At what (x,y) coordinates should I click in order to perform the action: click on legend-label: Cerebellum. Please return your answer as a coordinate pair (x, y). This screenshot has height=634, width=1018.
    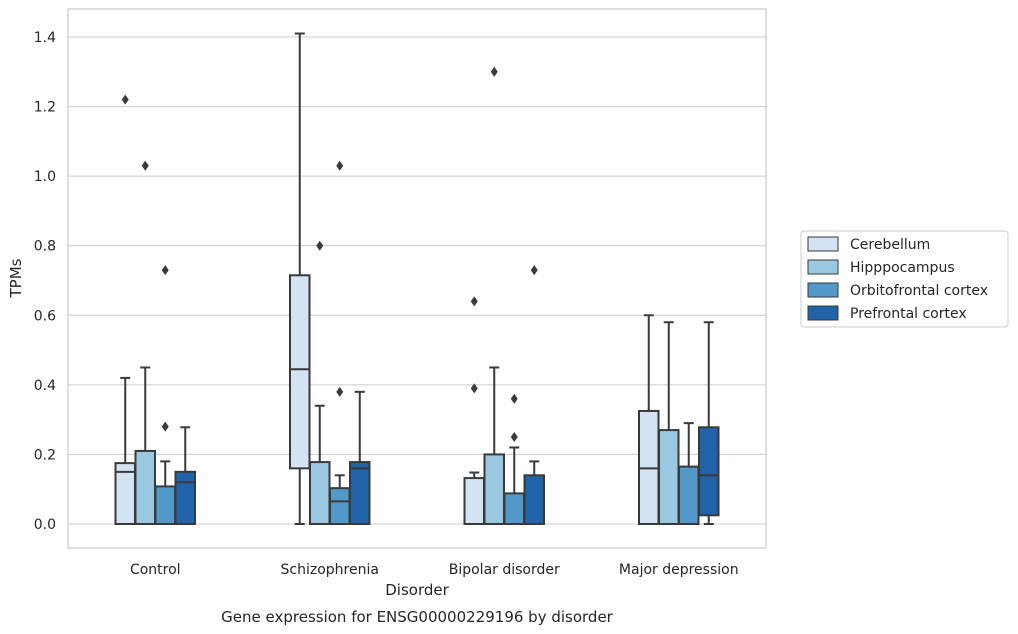
    Looking at the image, I should click on (890, 245).